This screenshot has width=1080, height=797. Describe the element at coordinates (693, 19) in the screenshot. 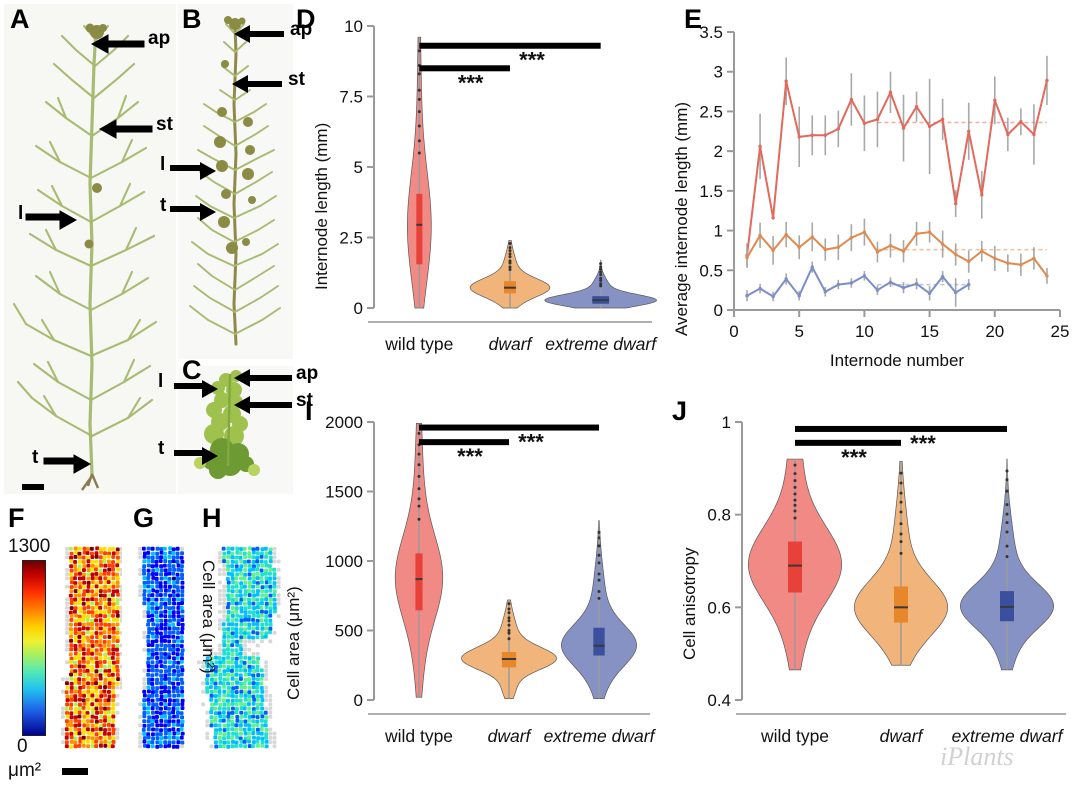

I see `panel-letter-e: E` at that location.